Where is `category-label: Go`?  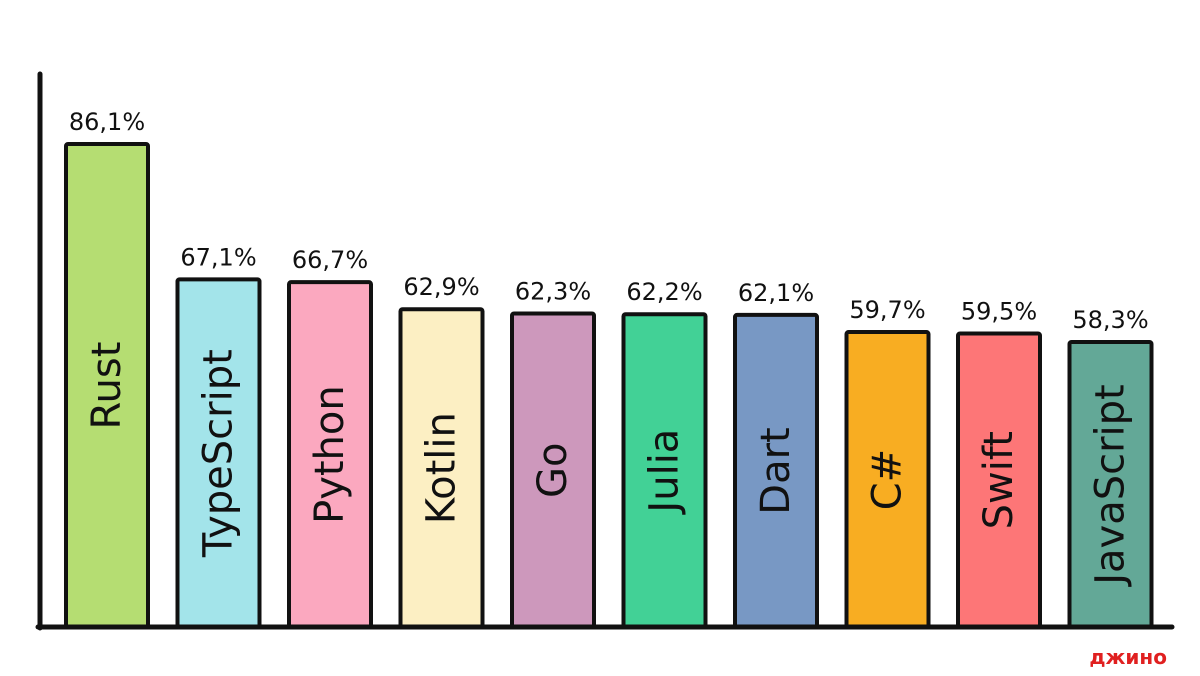 category-label: Go is located at coordinates (553, 470).